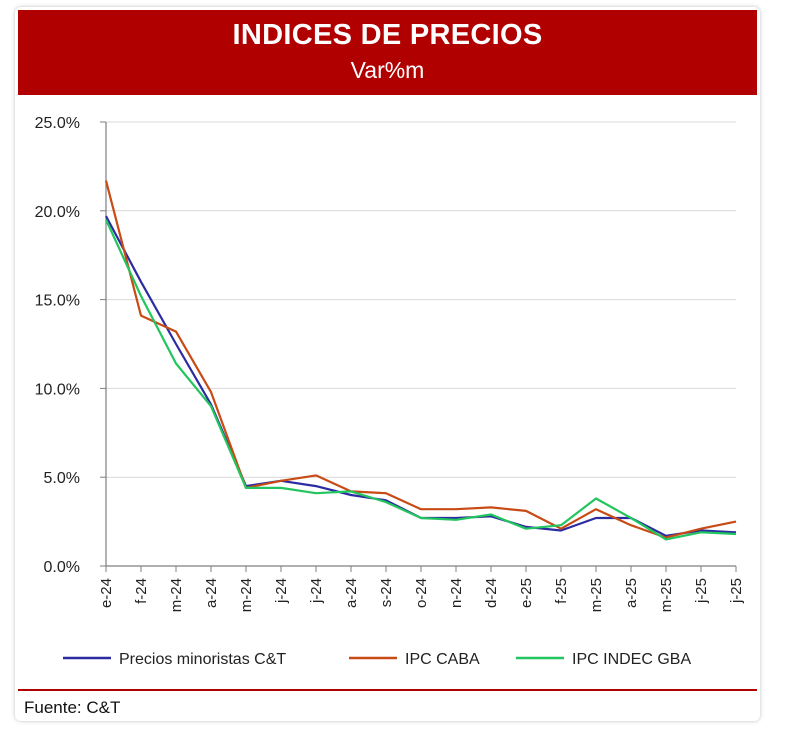  What do you see at coordinates (57, 212) in the screenshot?
I see `y-tick-label: 20.0%` at bounding box center [57, 212].